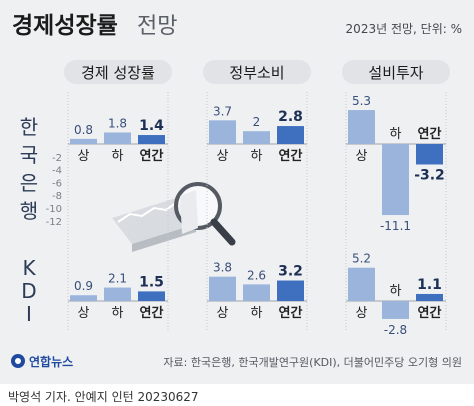 This screenshot has height=406, width=474. I want to click on row-label-kdi-char: D, so click(28, 291).